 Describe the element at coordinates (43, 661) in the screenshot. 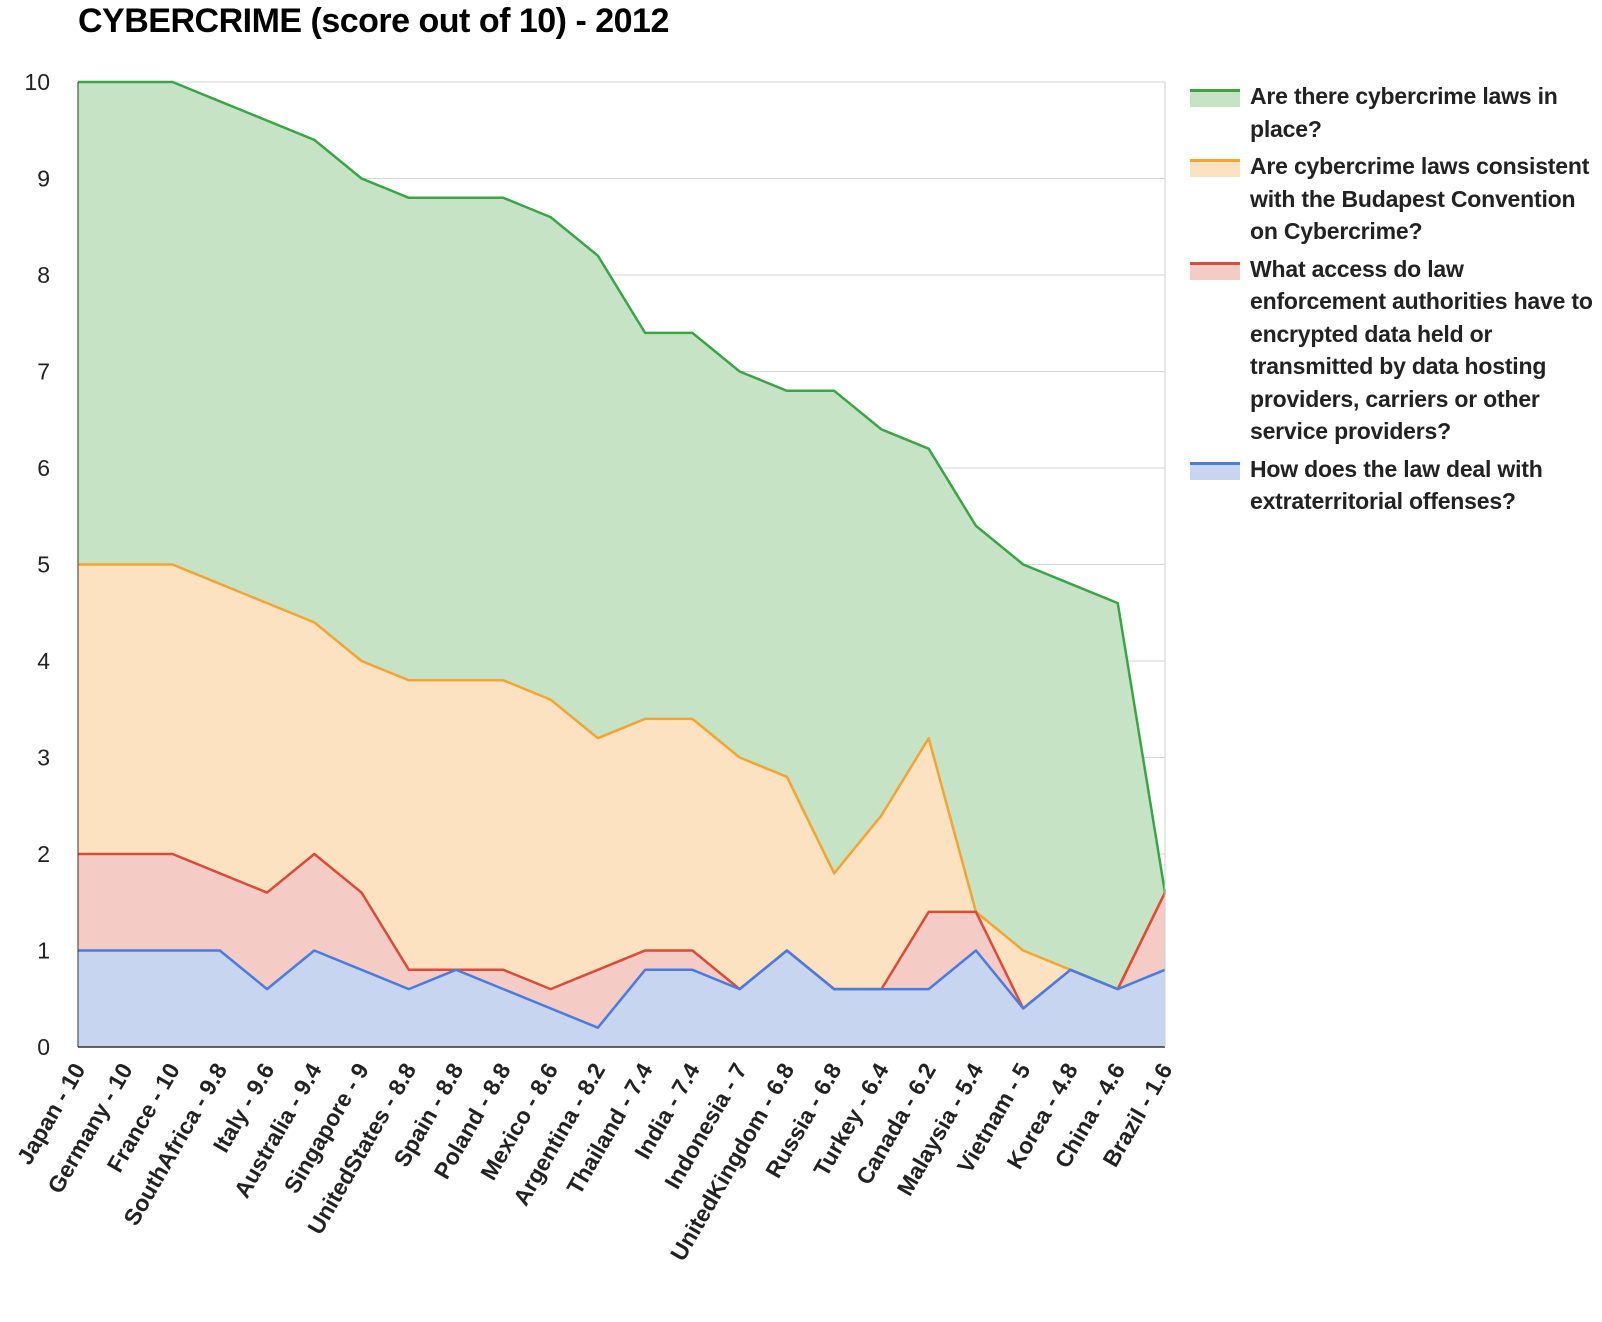

I see `y-tick-label: 4` at that location.